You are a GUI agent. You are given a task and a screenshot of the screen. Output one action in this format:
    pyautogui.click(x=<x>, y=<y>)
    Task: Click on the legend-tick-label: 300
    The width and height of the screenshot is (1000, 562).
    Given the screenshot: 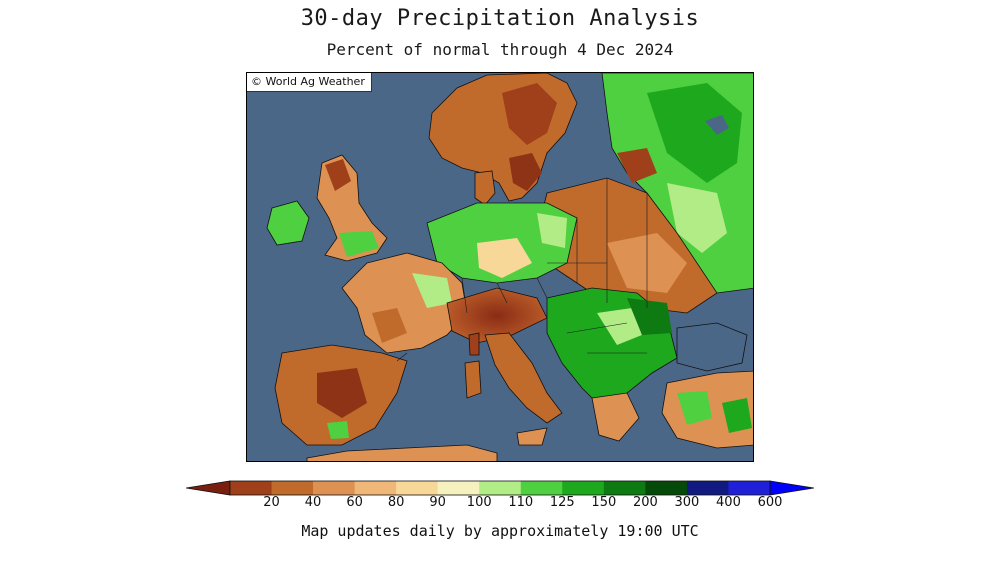 What is the action you would take?
    pyautogui.click(x=687, y=502)
    